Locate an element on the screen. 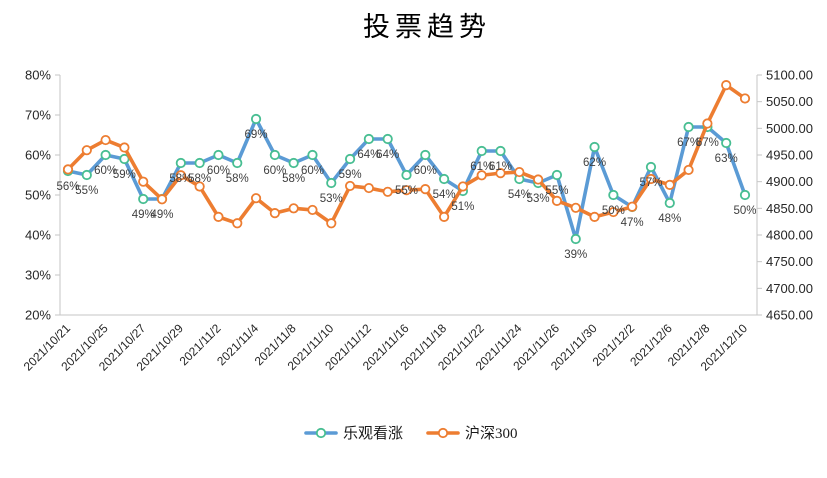  left-axis-tick-label: 40% is located at coordinates (38, 235).